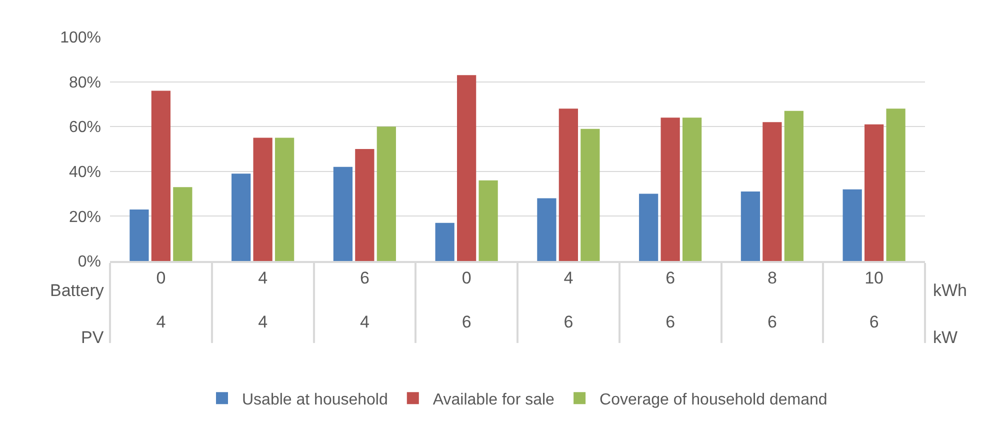 The image size is (993, 425). What do you see at coordinates (77, 290) in the screenshot?
I see `text: Battery` at bounding box center [77, 290].